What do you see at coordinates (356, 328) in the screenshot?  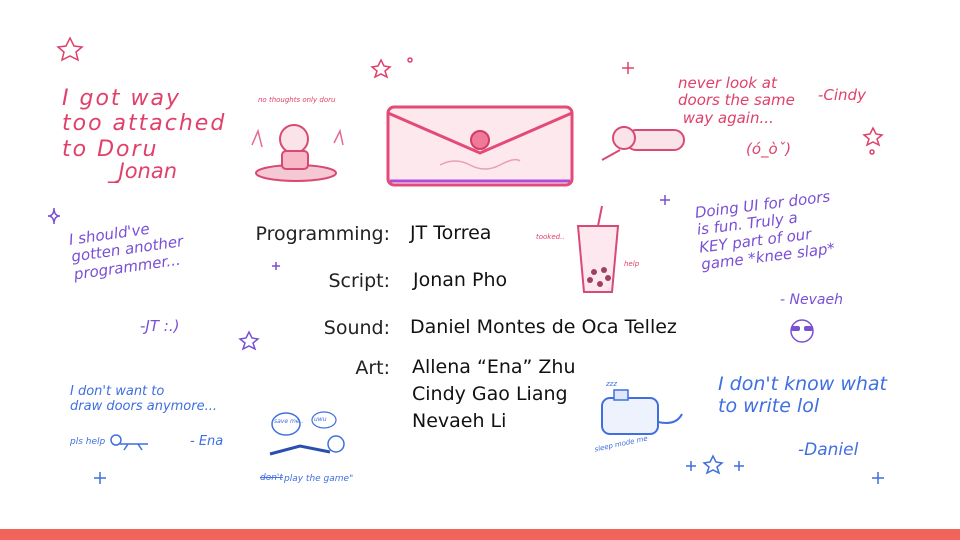 I see `credit-sound-role: Sound:` at bounding box center [356, 328].